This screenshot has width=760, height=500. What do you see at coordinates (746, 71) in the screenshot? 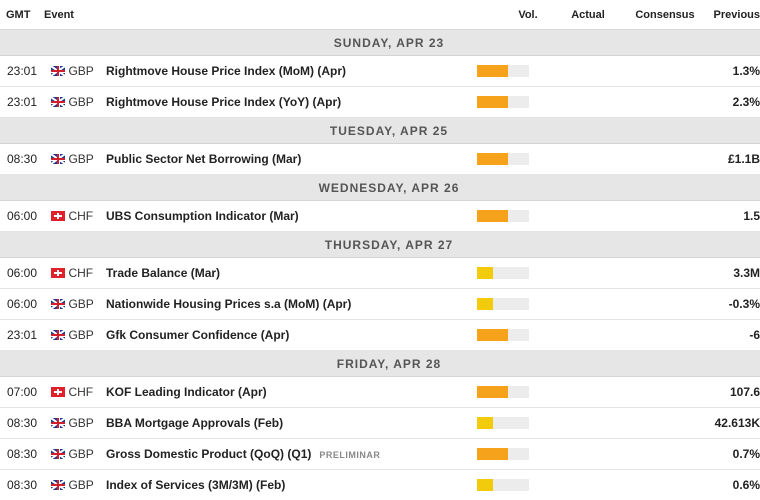
I see `event-previous: 1.3%` at bounding box center [746, 71].